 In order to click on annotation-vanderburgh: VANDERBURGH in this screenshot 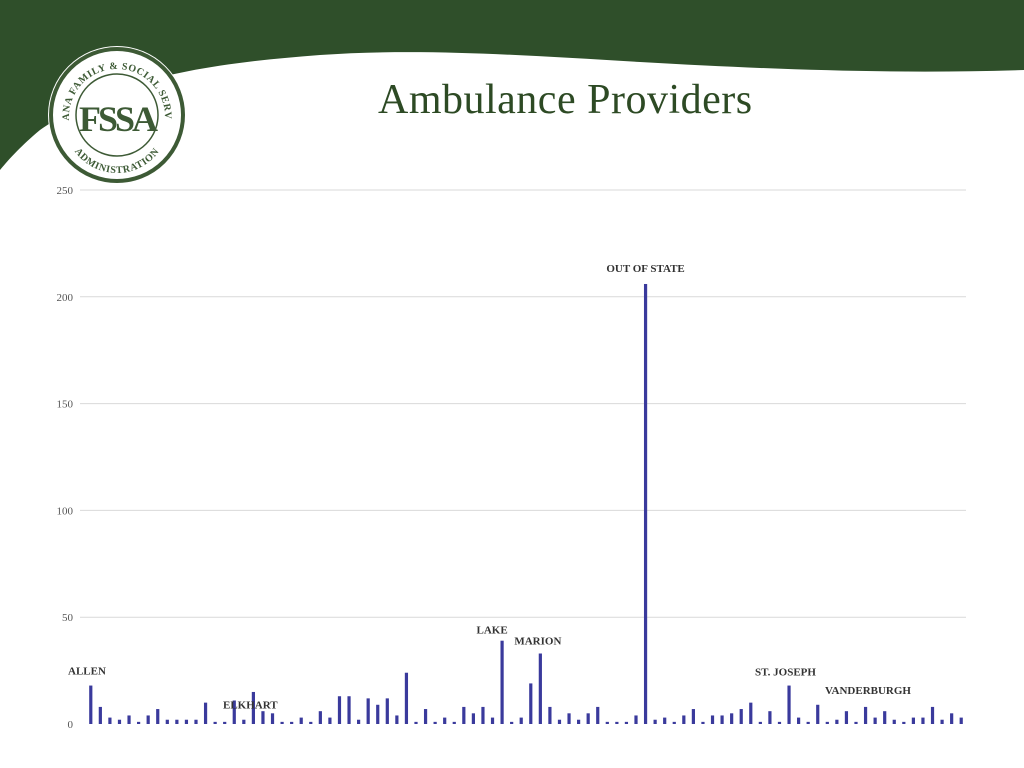, I will do `click(868, 691)`.